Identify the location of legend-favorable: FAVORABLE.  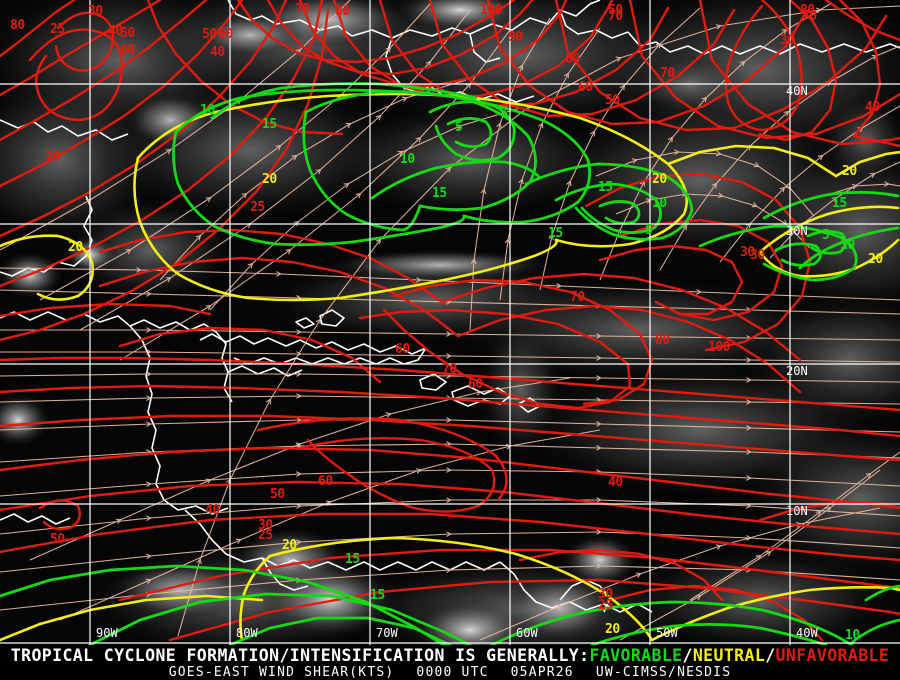
(636, 655).